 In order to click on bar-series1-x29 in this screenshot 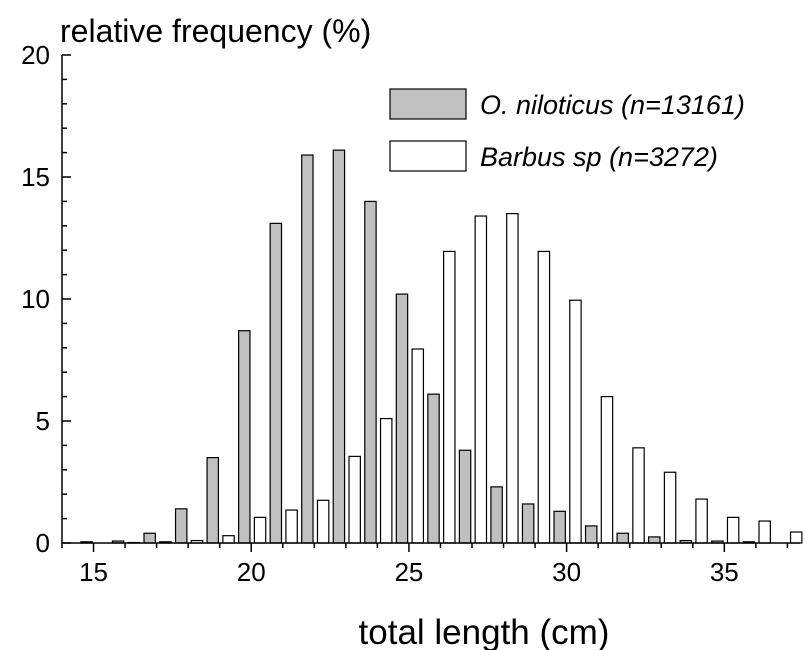, I will do `click(528, 523)`.